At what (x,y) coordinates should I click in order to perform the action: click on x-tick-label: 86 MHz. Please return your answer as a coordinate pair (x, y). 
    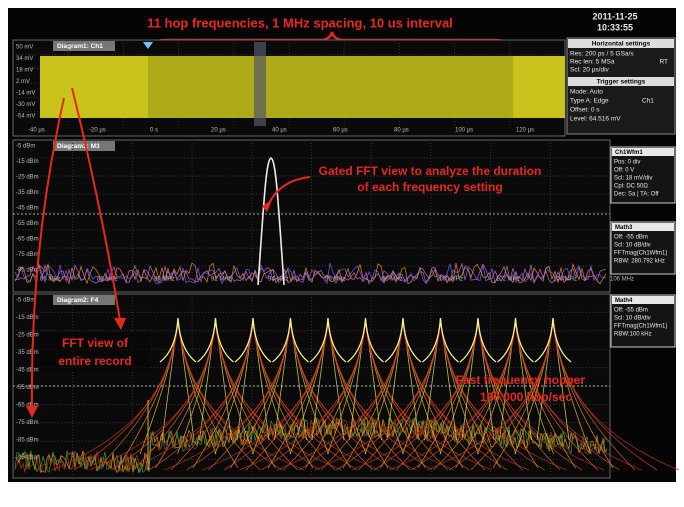
    Looking at the image, I should click on (50, 280).